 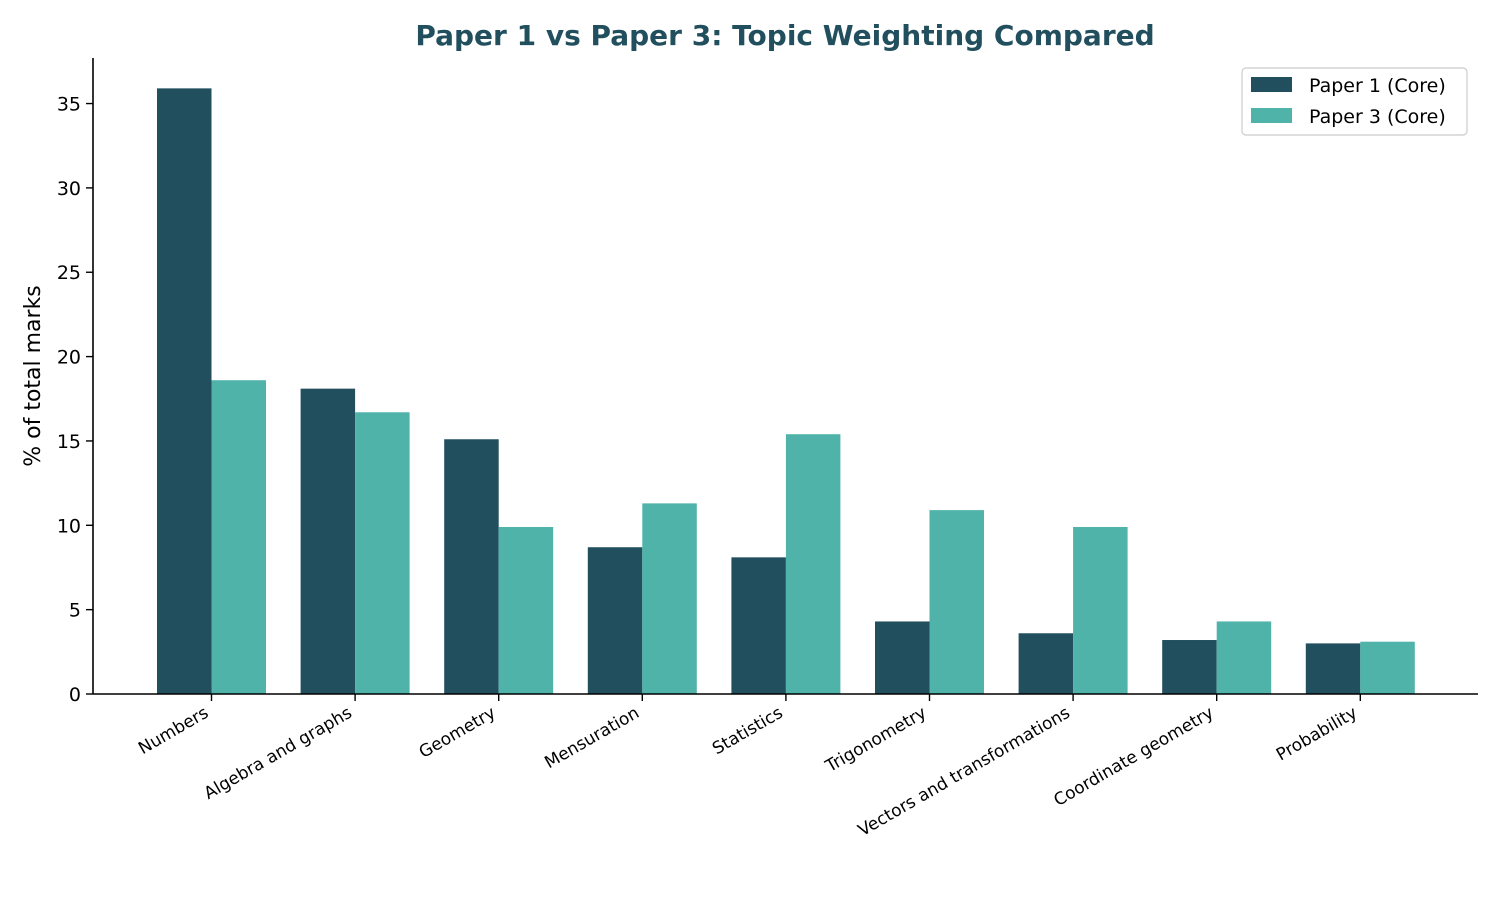 What do you see at coordinates (75, 695) in the screenshot?
I see `y-tick-label: 0` at bounding box center [75, 695].